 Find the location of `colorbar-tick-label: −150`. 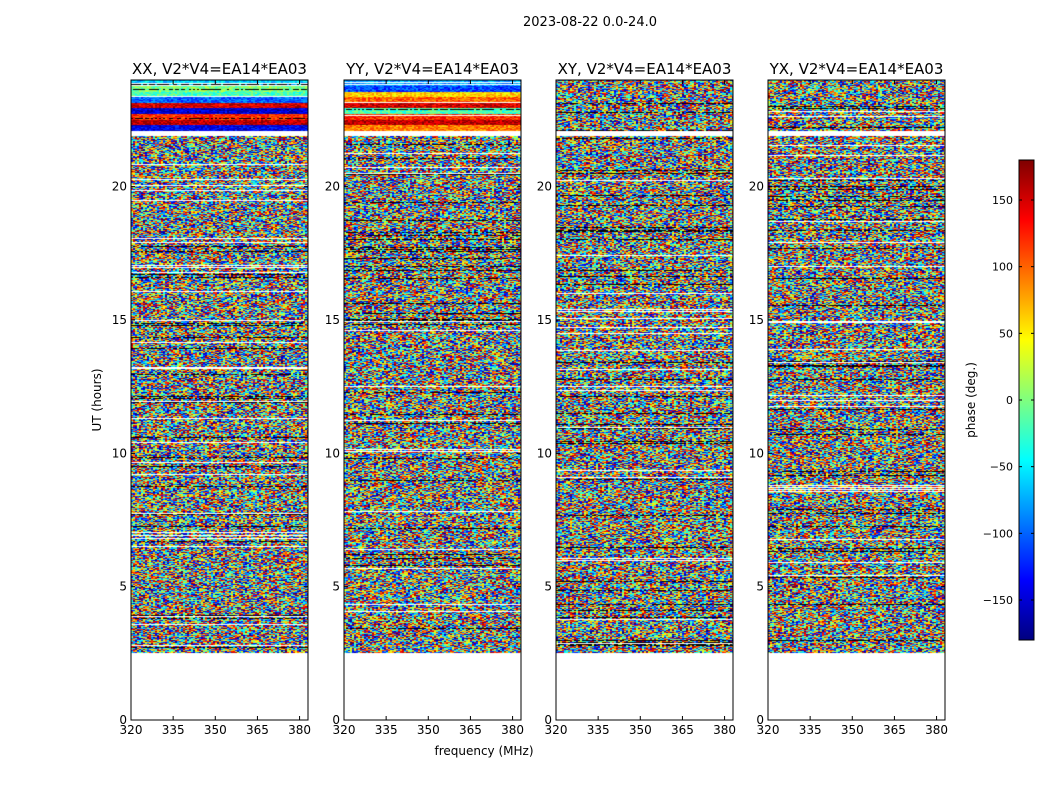

colorbar-tick-label: −150 is located at coordinates (998, 600).